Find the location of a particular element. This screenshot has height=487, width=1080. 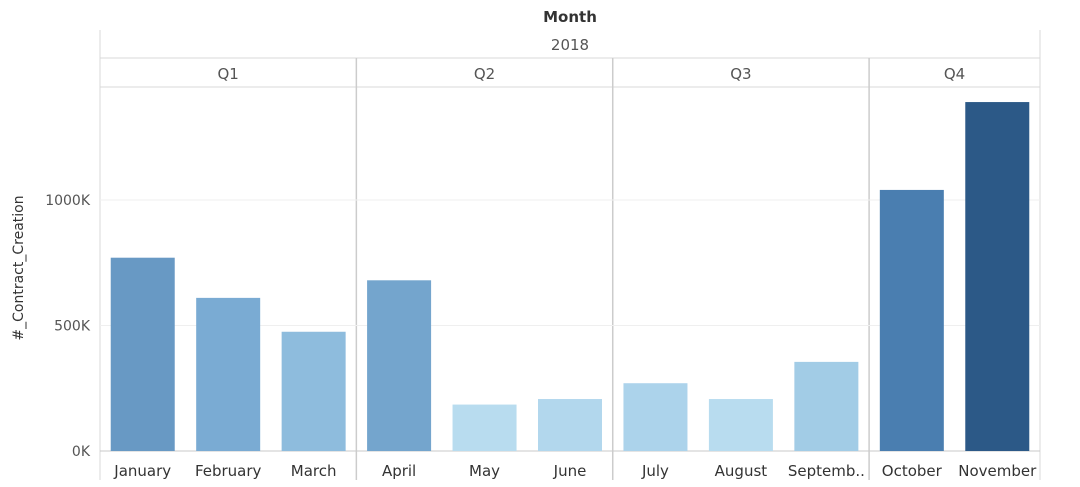

quarter-header: Q4 is located at coordinates (954, 74).